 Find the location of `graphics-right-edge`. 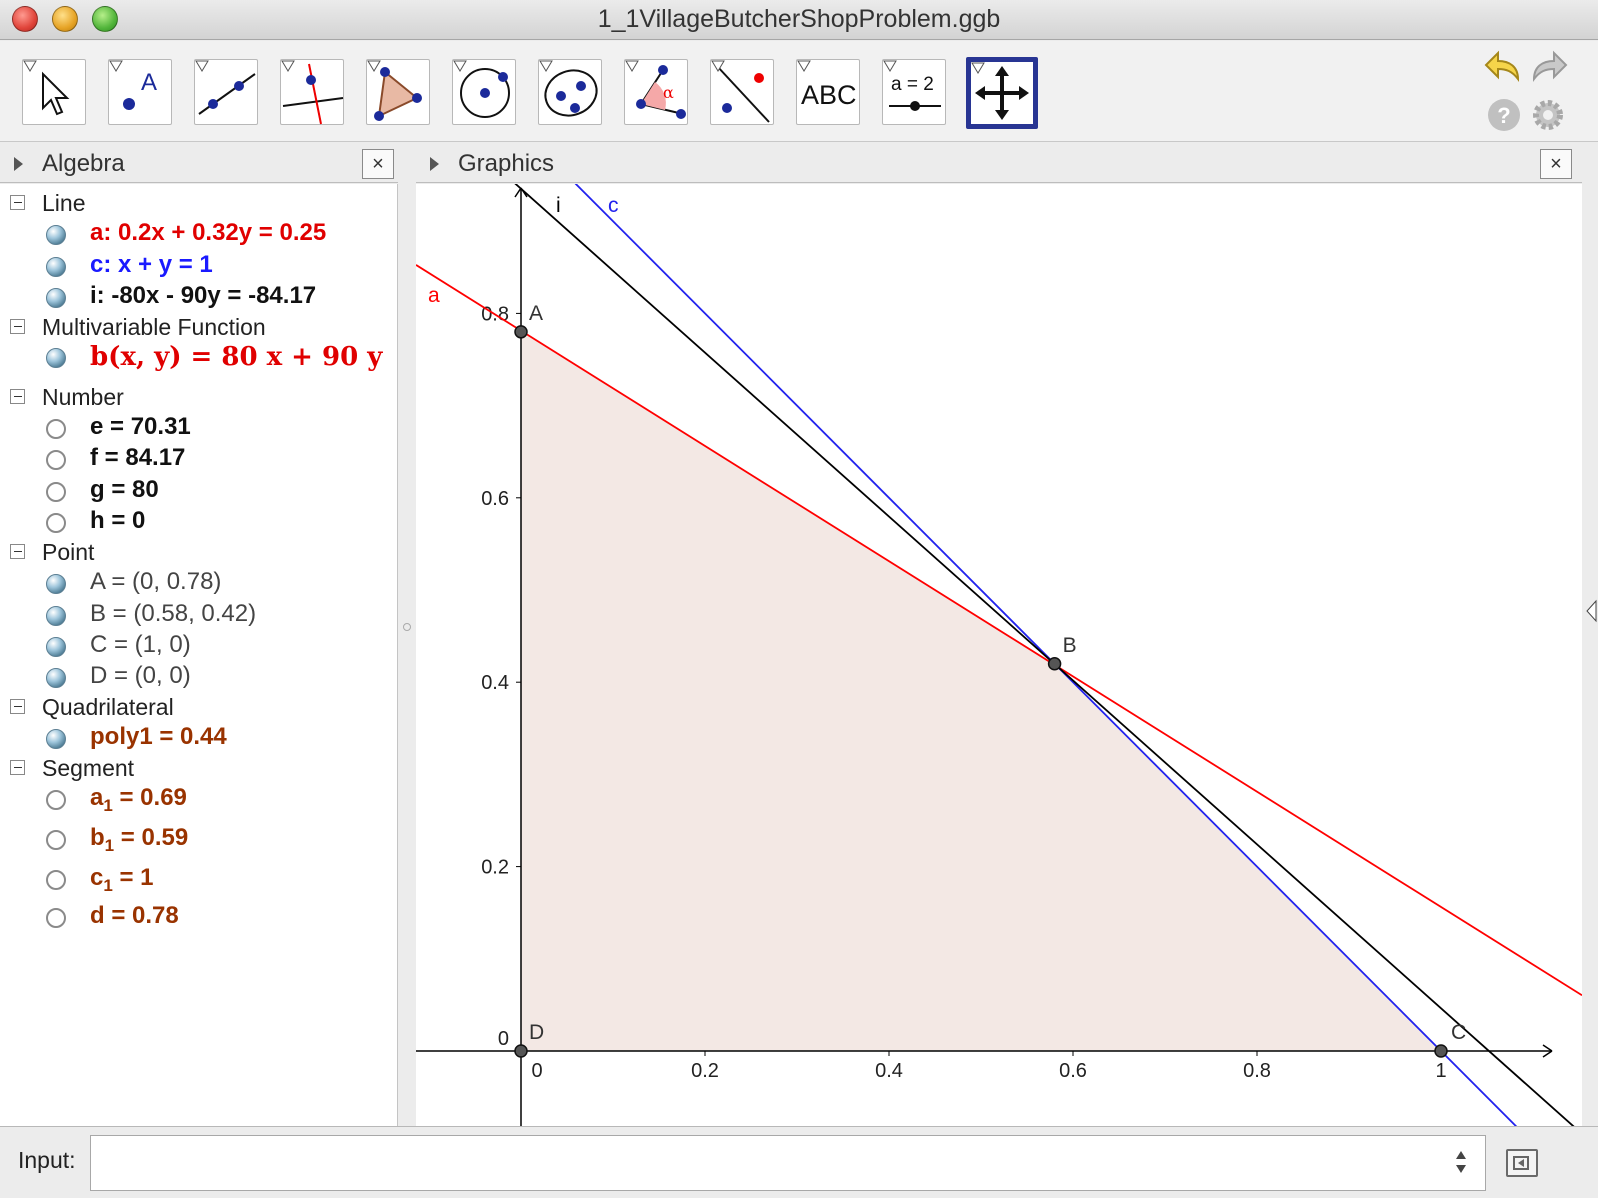

graphics-right-edge is located at coordinates (1590, 635).